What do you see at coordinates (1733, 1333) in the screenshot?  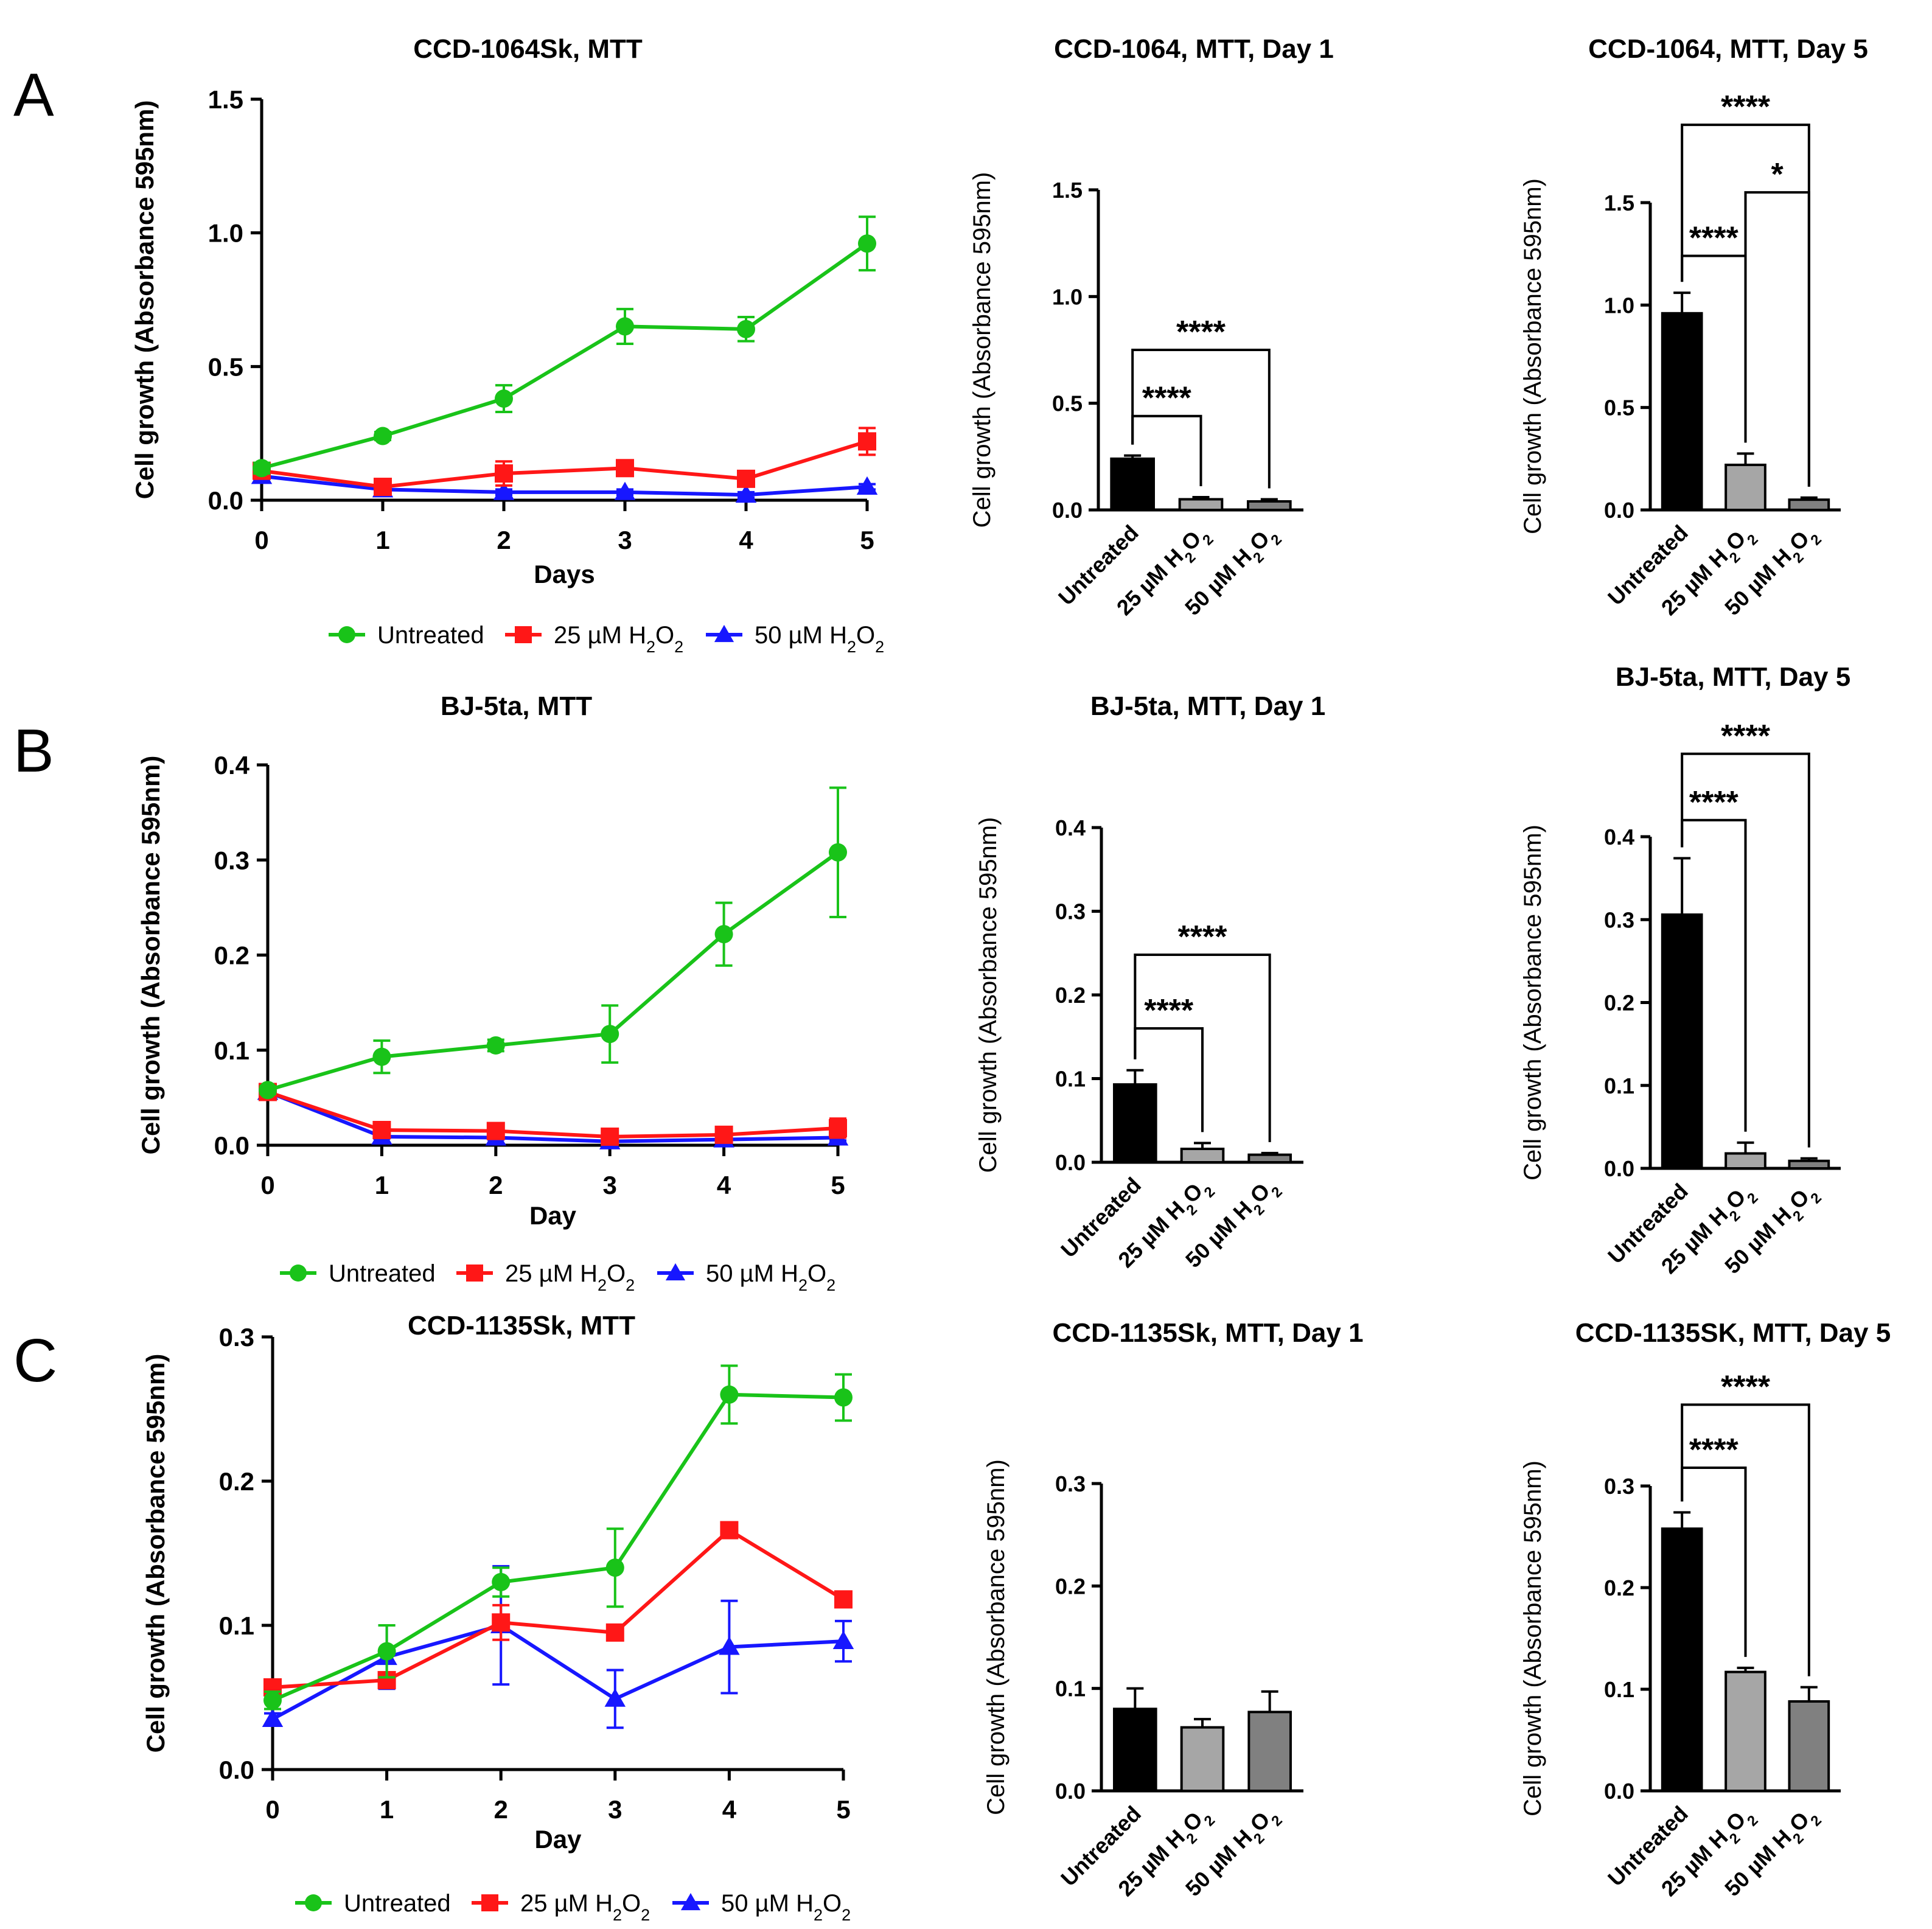 I see `bar-chart-title: CCD-1135SK, MTT, Day 5` at bounding box center [1733, 1333].